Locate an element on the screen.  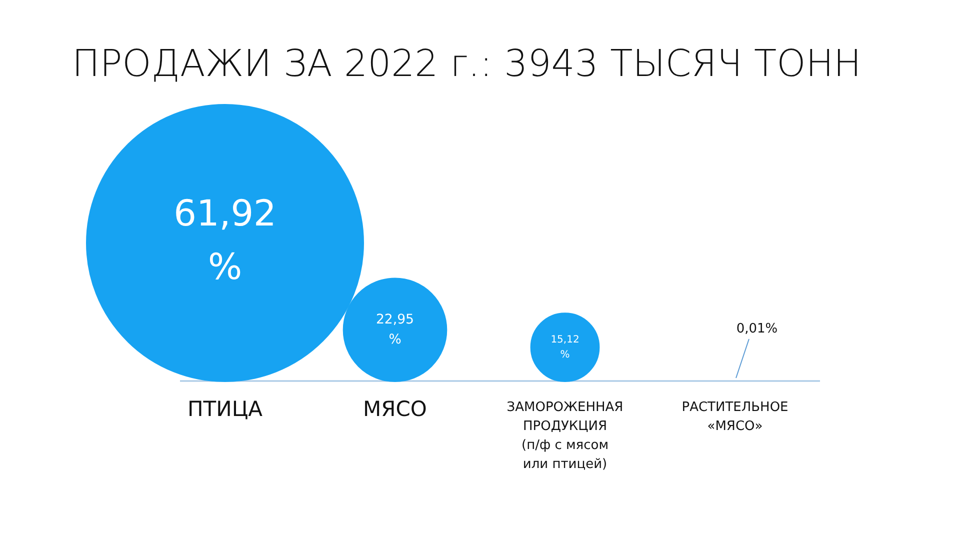
data-label: 61,92 % is located at coordinates (225, 240).